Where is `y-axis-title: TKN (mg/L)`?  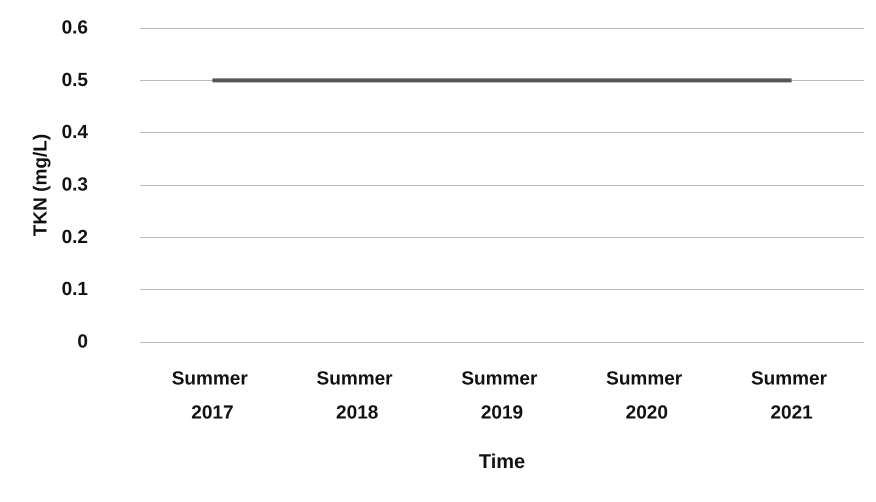 y-axis-title: TKN (mg/L) is located at coordinates (41, 185).